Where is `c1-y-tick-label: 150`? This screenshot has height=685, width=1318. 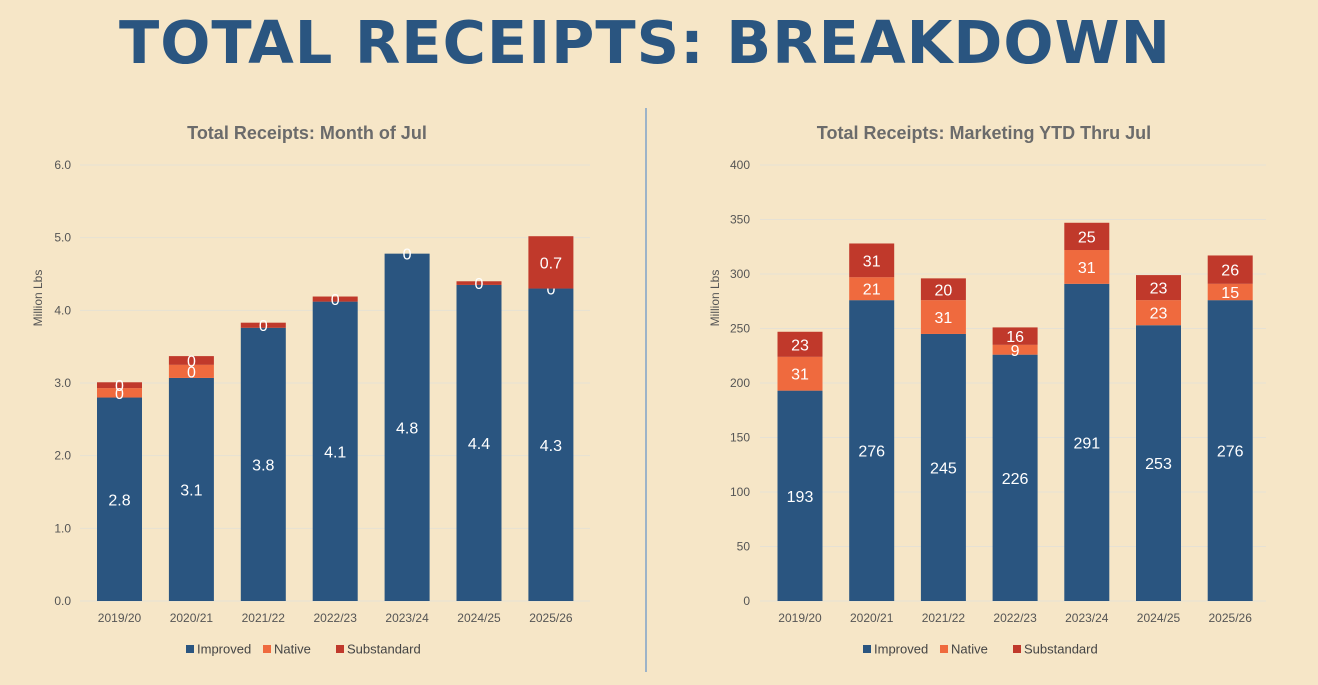 c1-y-tick-label: 150 is located at coordinates (740, 438).